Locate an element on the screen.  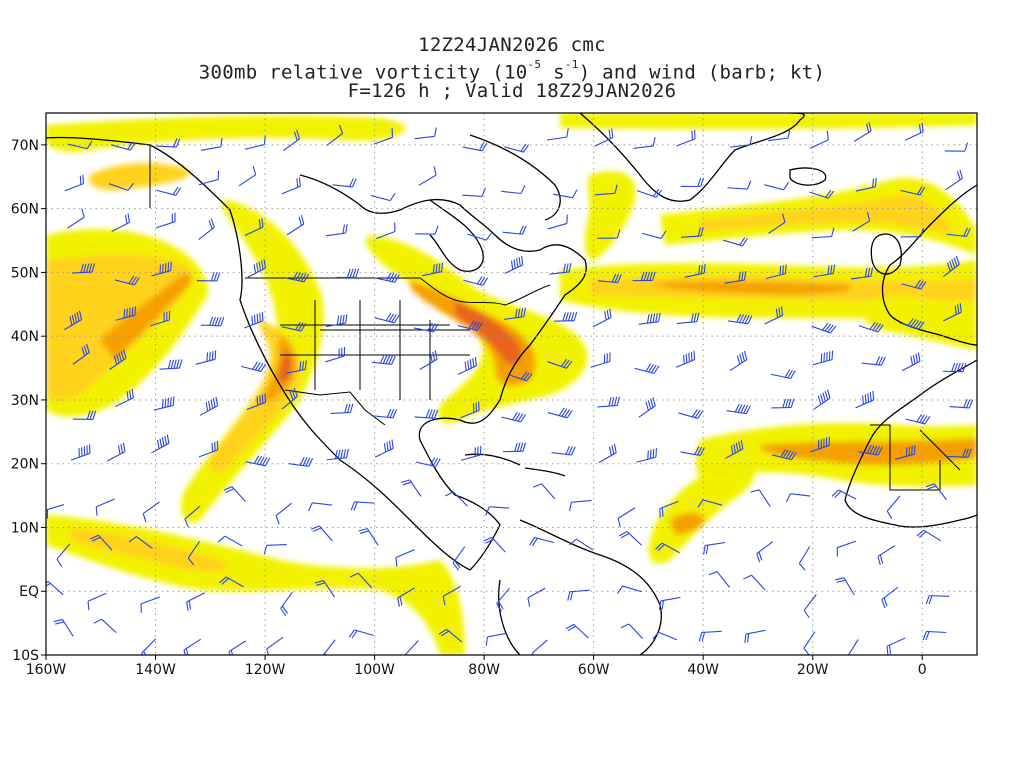
lat-tick-label: 60N is located at coordinates (25, 210).